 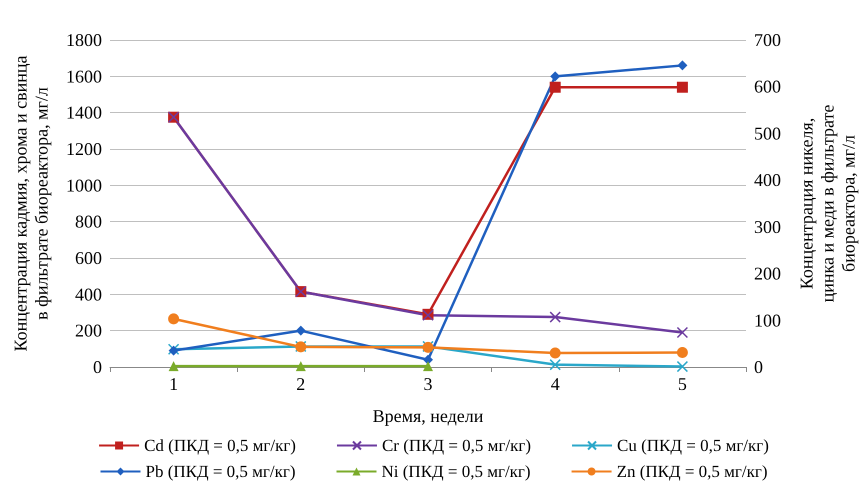 What do you see at coordinates (301, 384) in the screenshot?
I see `x-tick-label: 2` at bounding box center [301, 384].